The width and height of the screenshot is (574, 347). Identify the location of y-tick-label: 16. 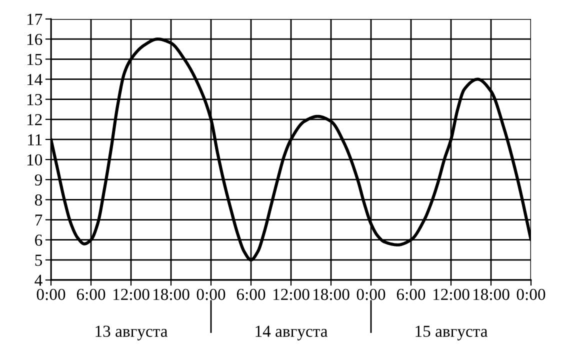
(34, 40).